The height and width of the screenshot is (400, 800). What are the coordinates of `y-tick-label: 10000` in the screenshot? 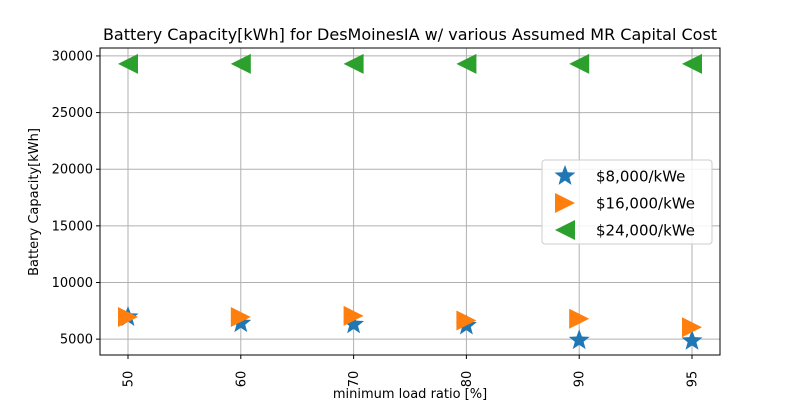 It's located at (72, 283).